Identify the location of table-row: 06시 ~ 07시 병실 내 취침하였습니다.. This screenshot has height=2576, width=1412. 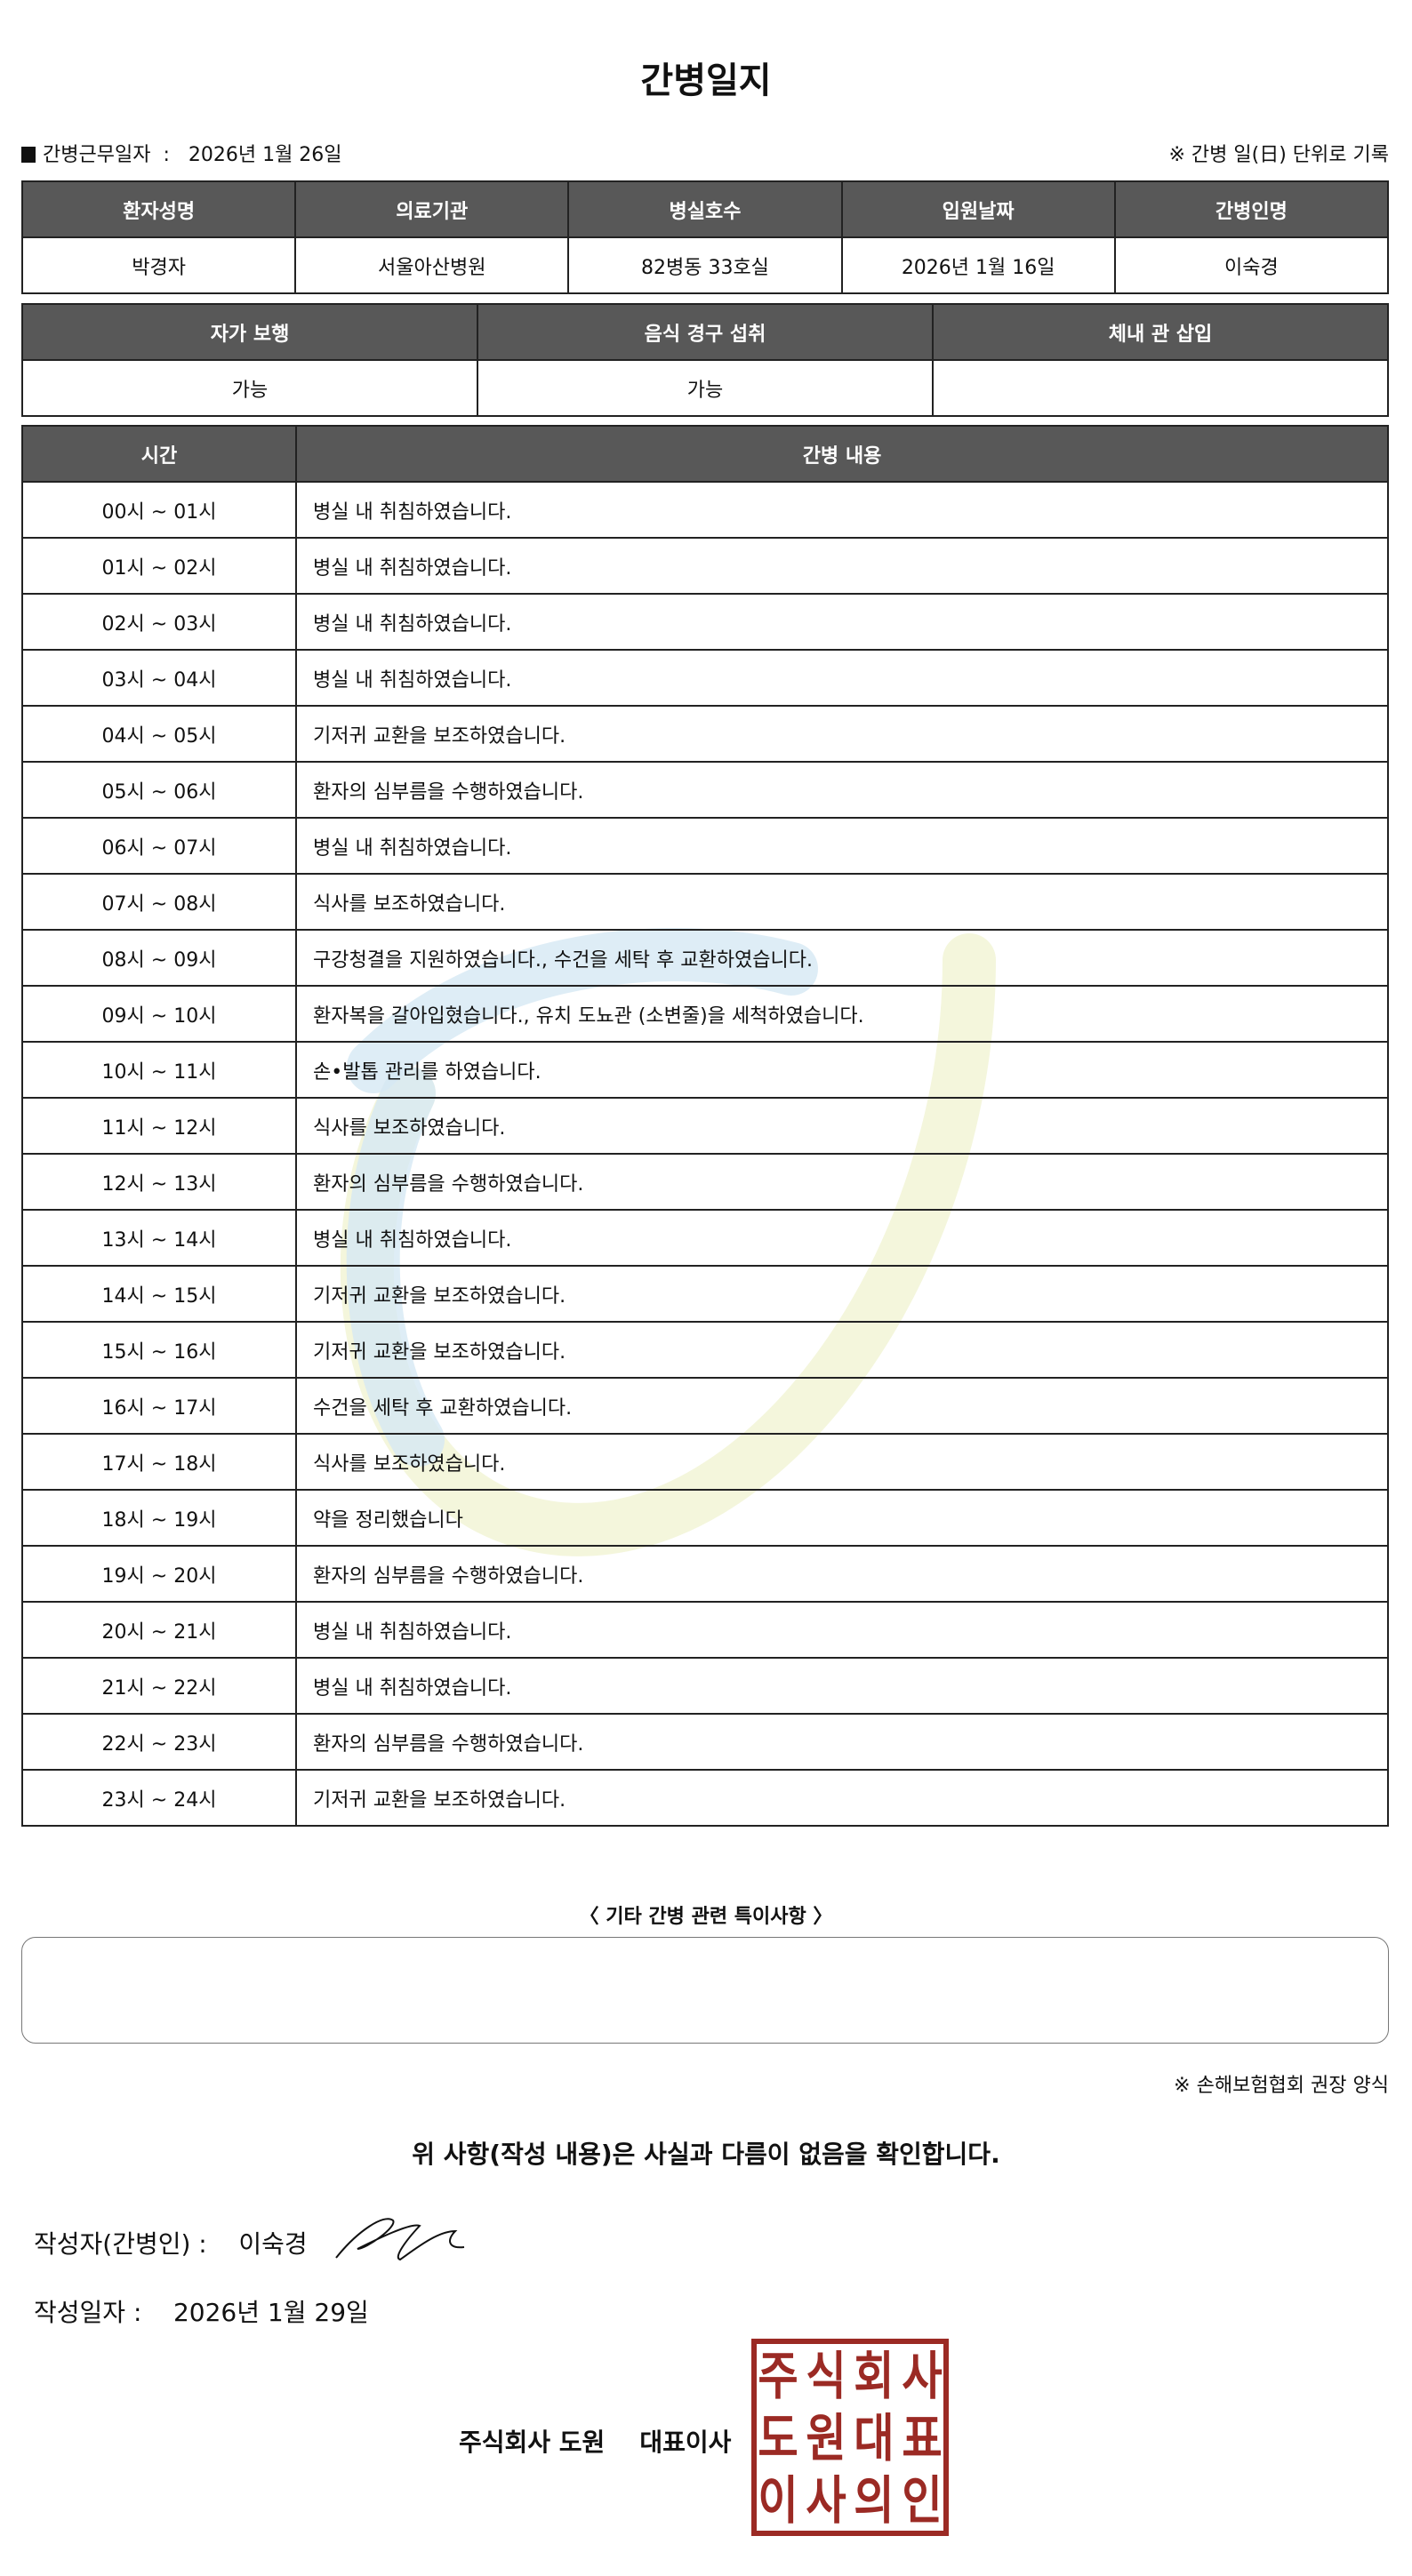
(705, 846).